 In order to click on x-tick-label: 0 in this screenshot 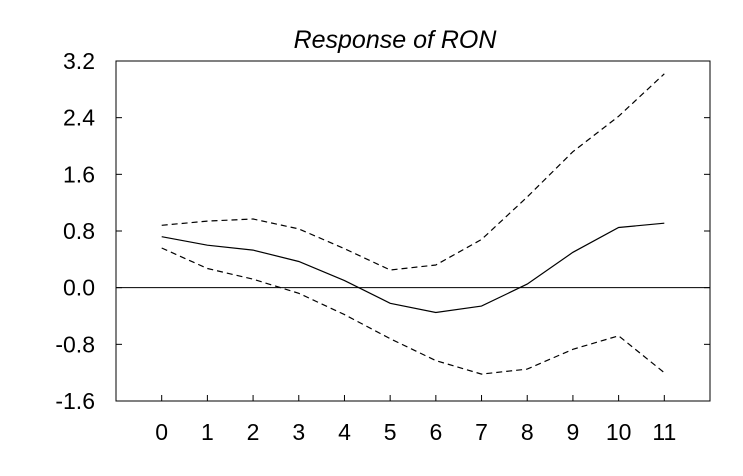, I will do `click(161, 432)`.